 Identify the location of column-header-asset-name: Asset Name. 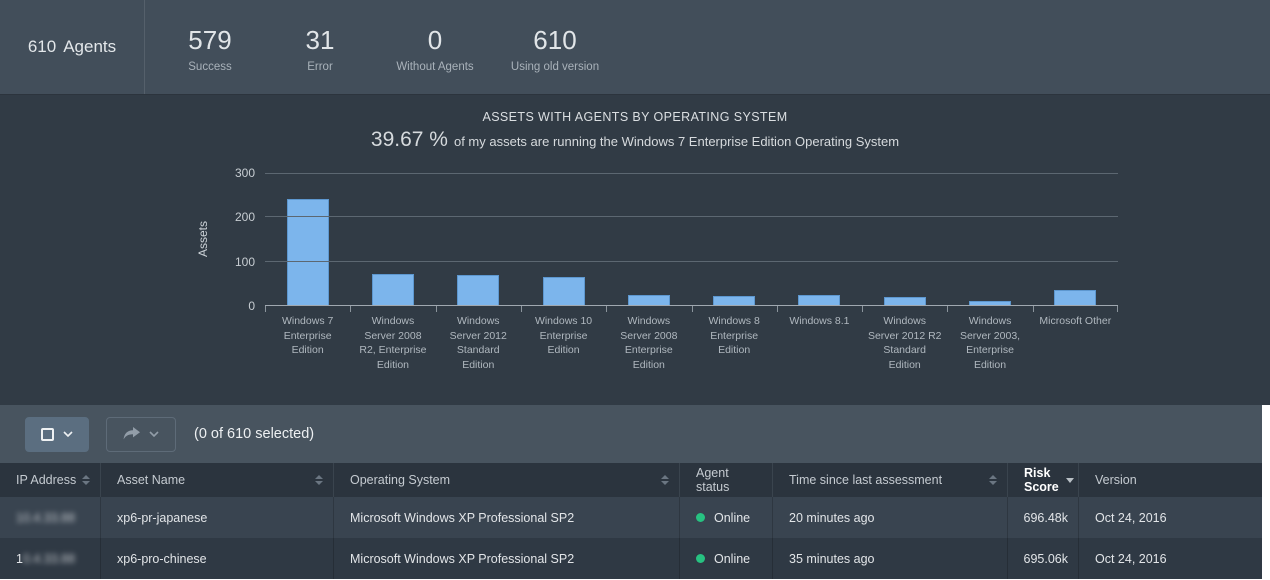
(216, 480).